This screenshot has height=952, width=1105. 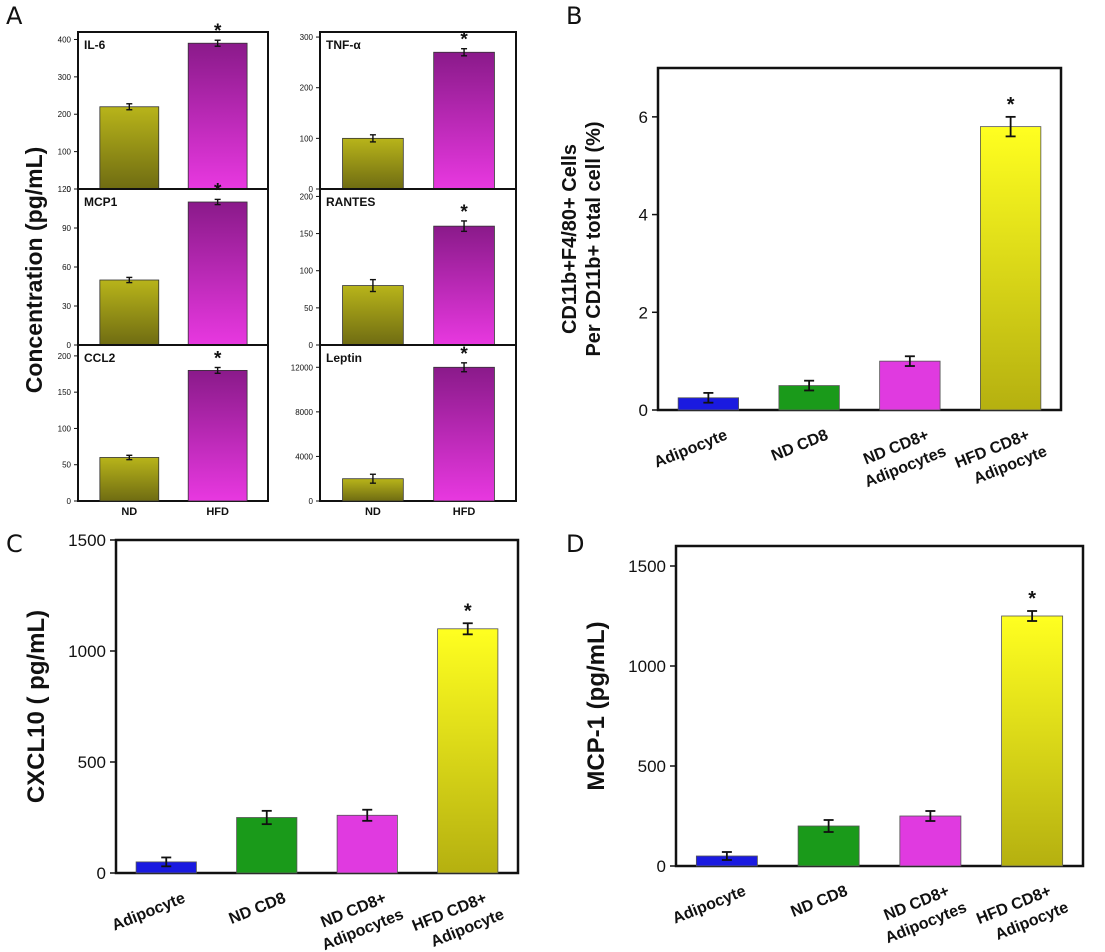 What do you see at coordinates (14, 544) in the screenshot?
I see `panel-letter-c: C` at bounding box center [14, 544].